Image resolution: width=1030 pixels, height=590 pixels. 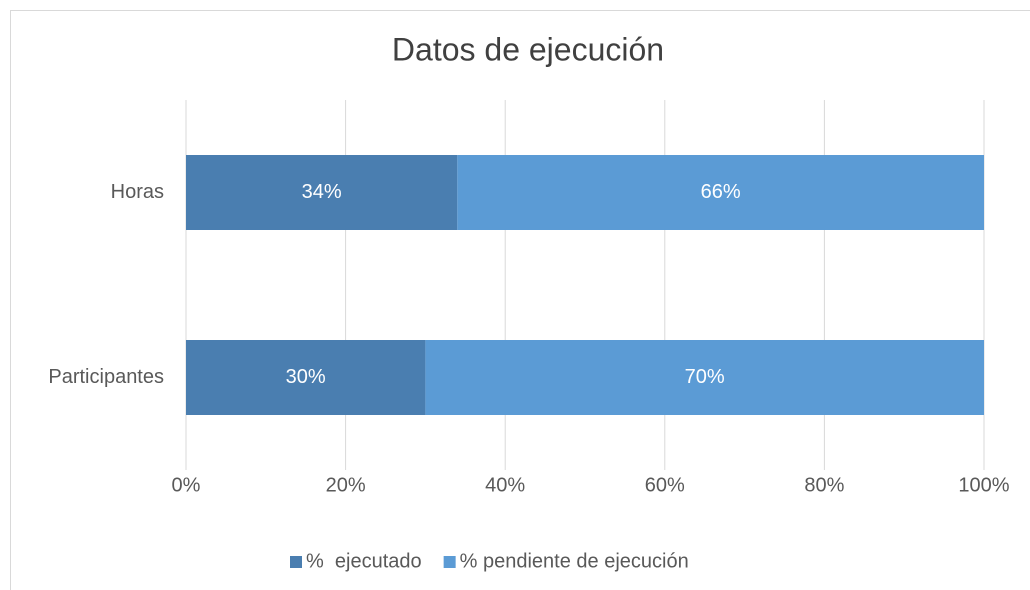 I want to click on legend-label: % ejecutado, so click(x=364, y=561).